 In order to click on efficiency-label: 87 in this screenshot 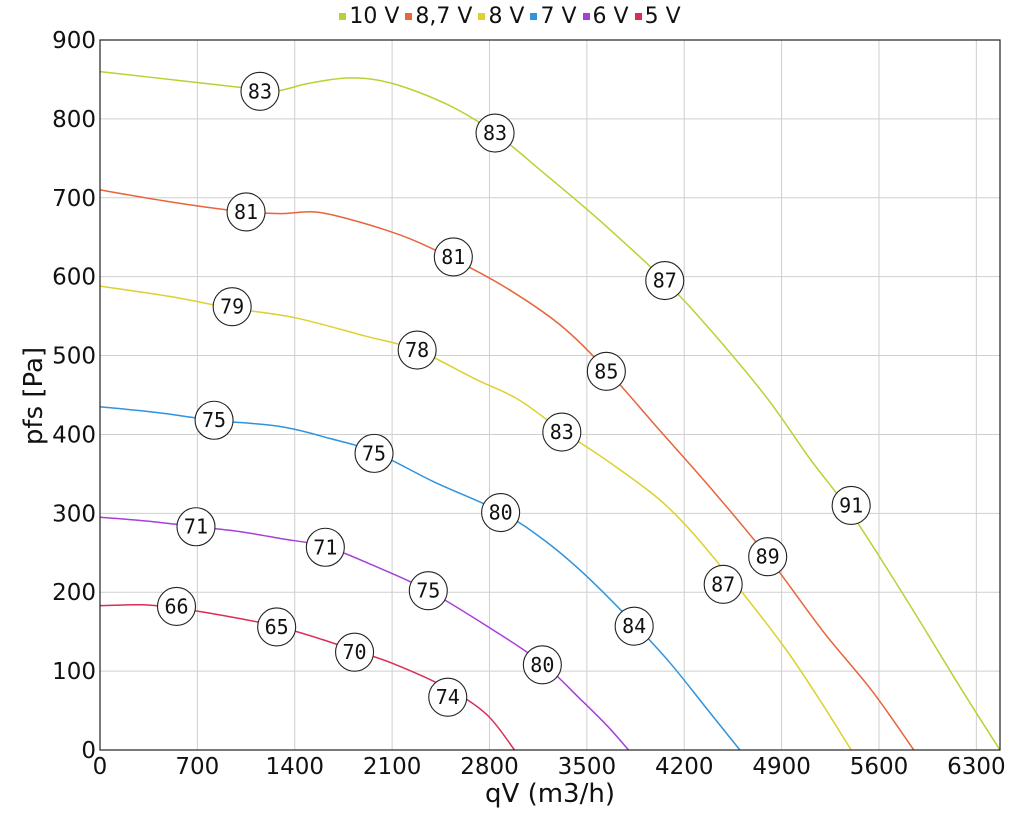, I will do `click(665, 281)`.